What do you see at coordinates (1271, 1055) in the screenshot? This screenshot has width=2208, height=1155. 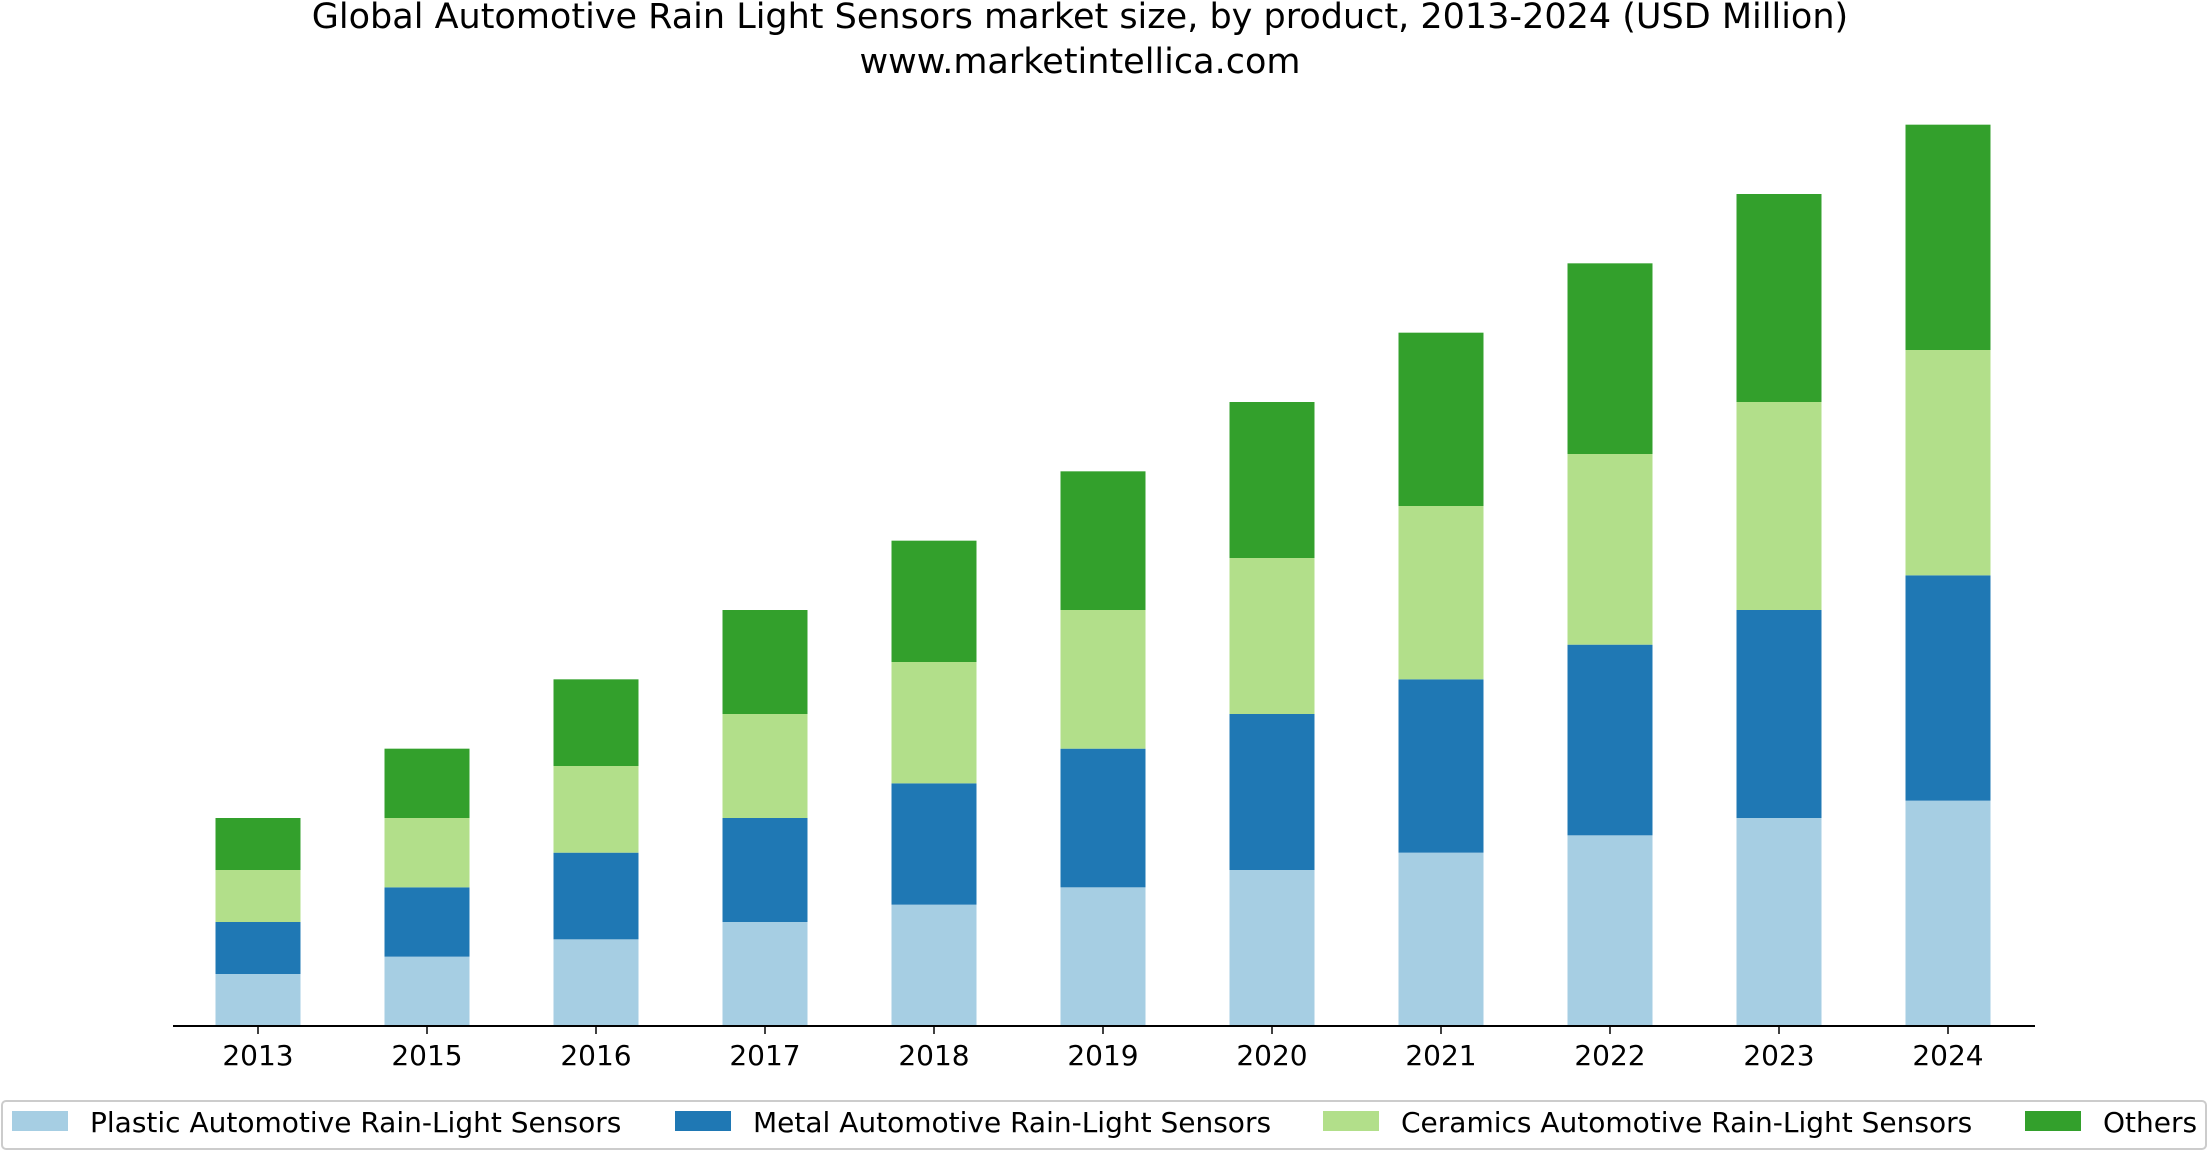 I see `x-tick-label-2020: 2020` at bounding box center [1271, 1055].